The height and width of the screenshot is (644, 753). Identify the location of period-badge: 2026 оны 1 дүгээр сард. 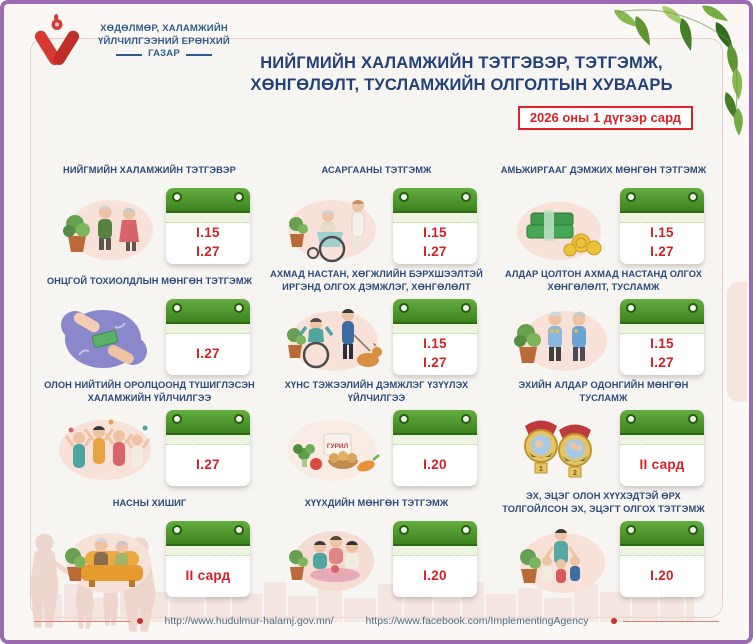
(605, 118).